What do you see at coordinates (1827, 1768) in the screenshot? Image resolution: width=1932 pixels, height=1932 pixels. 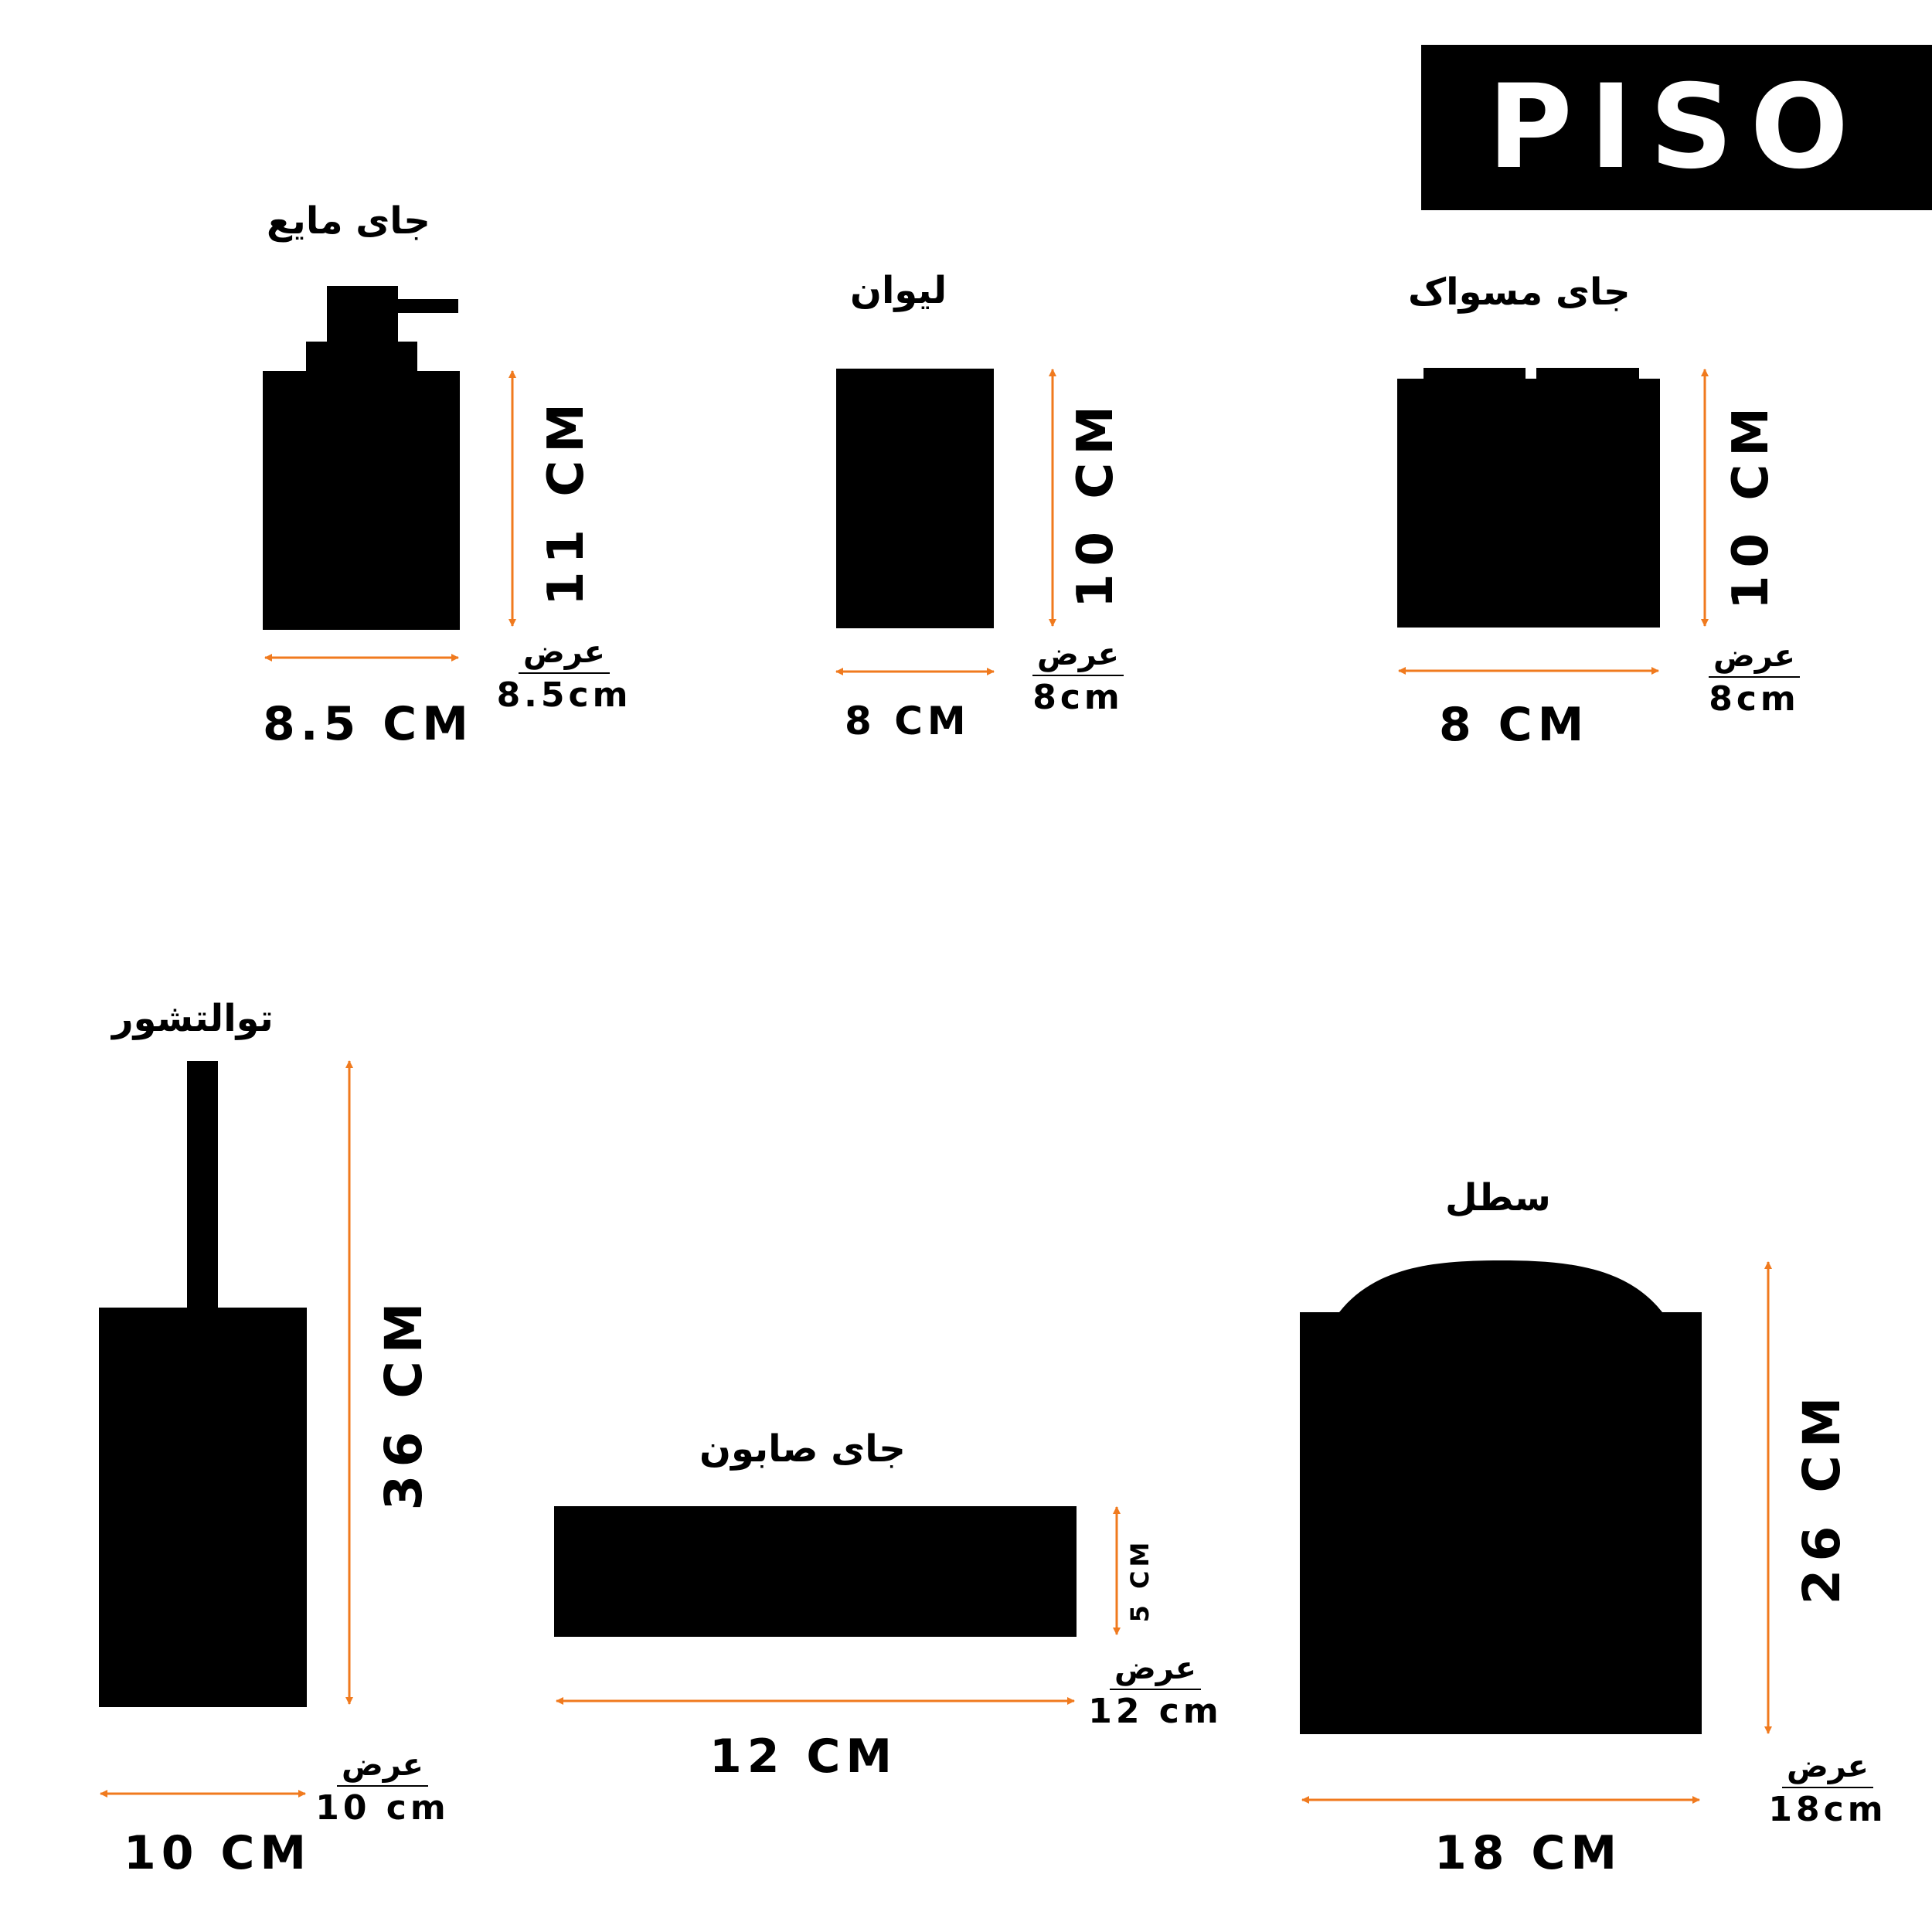 I see `bin-width-label: عرض` at bounding box center [1827, 1768].